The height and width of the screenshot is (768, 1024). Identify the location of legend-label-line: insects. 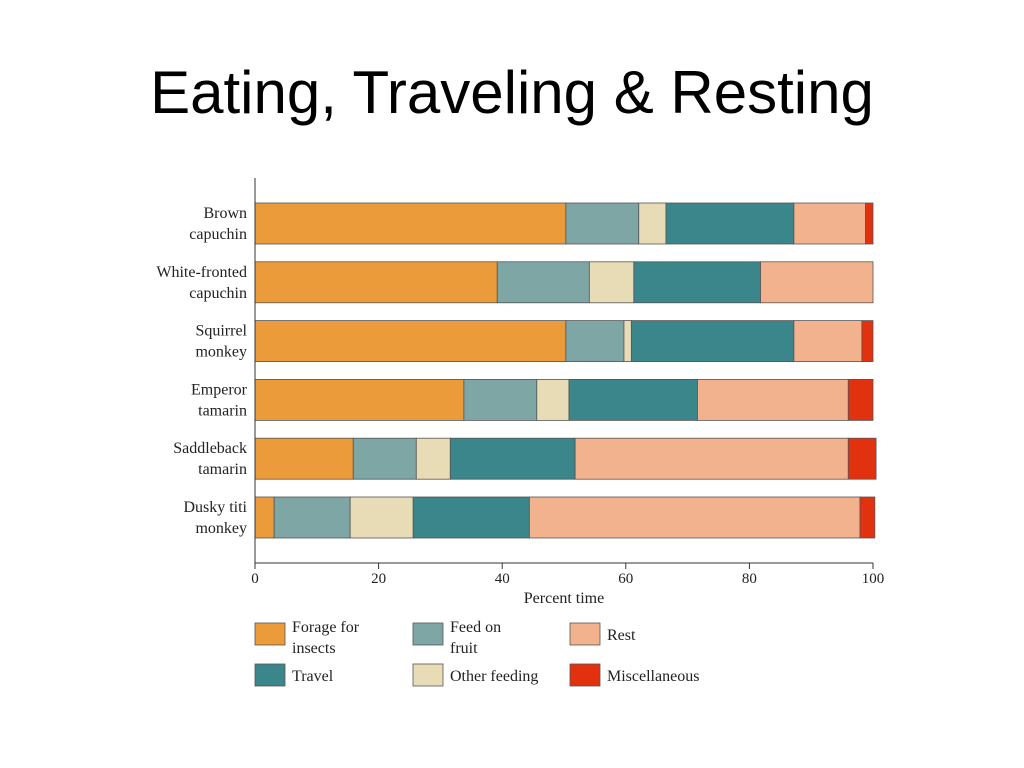
(314, 648).